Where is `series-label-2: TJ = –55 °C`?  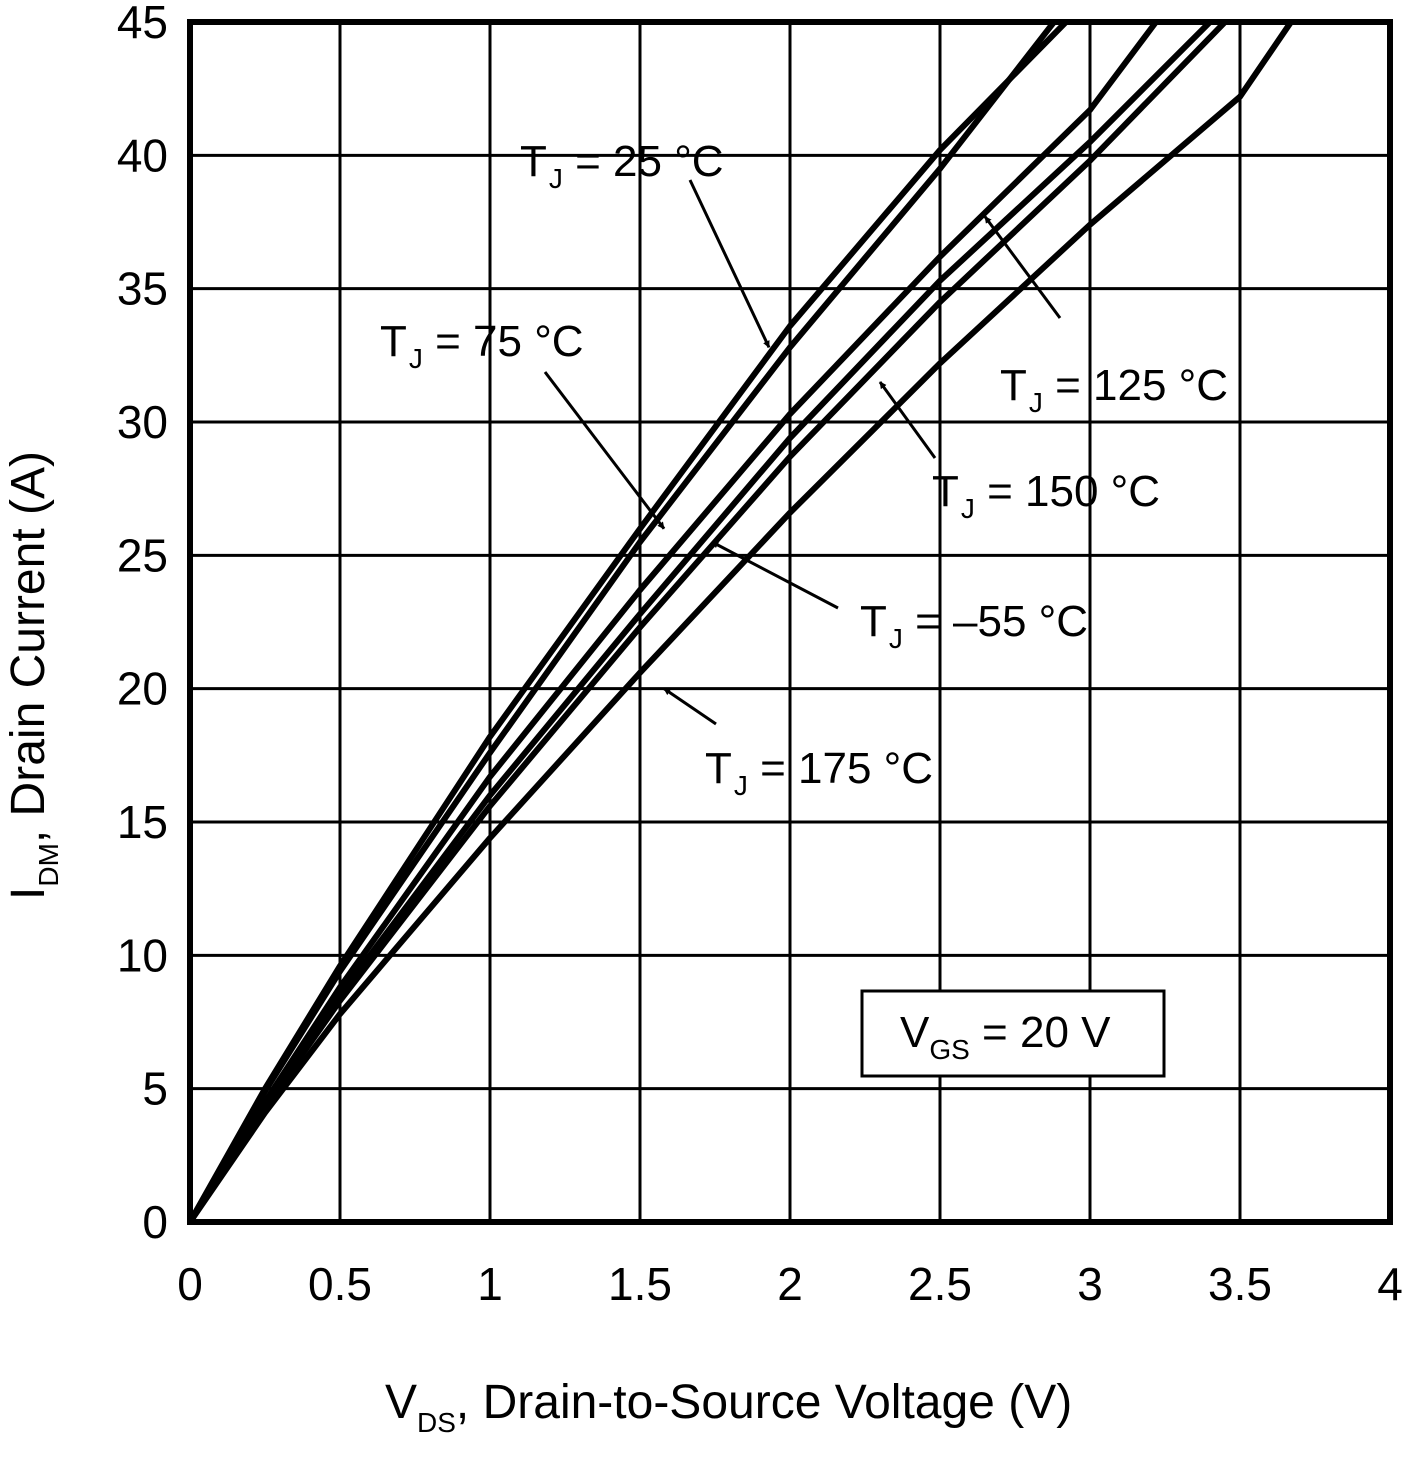
series-label-2: TJ = –55 °C is located at coordinates (899, 597).